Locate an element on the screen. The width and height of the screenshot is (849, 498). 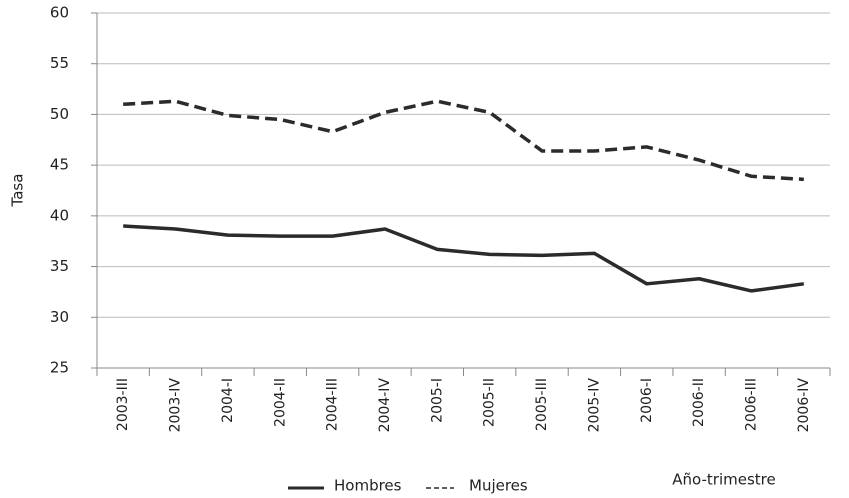
x-tick-label: 2005-IV is located at coordinates (594, 405).